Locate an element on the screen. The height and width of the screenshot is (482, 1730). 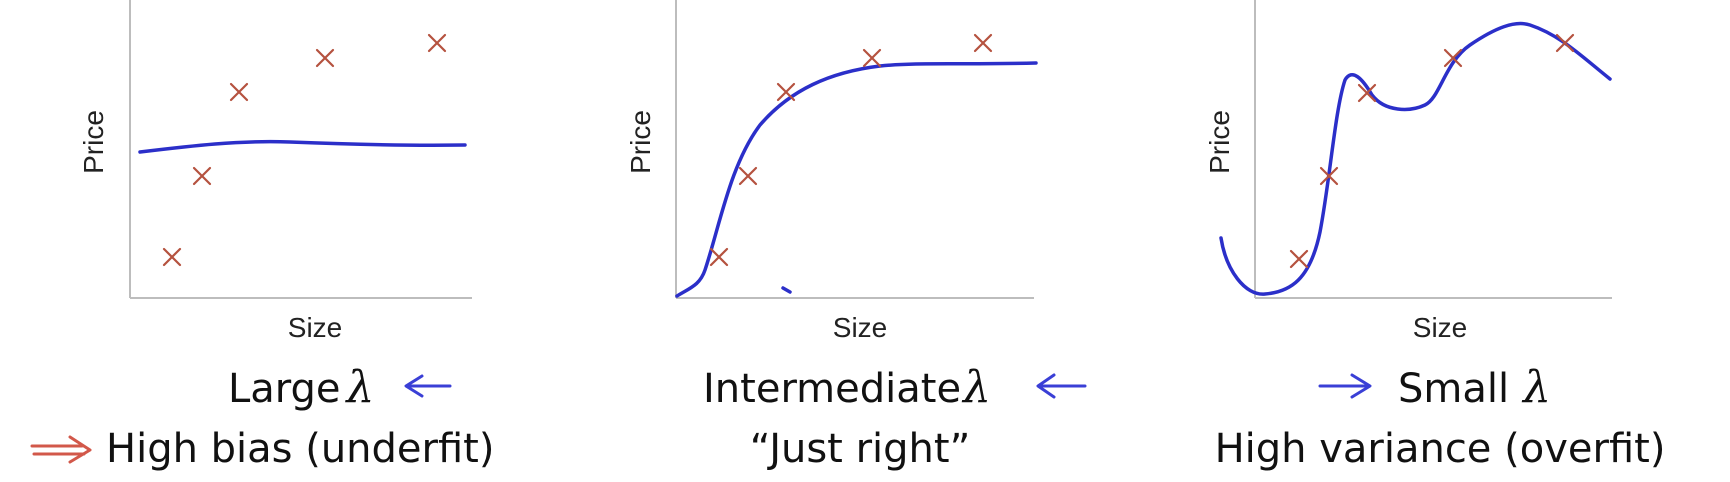
subcaption-high-bias: High bias (underfit) is located at coordinates (300, 449).